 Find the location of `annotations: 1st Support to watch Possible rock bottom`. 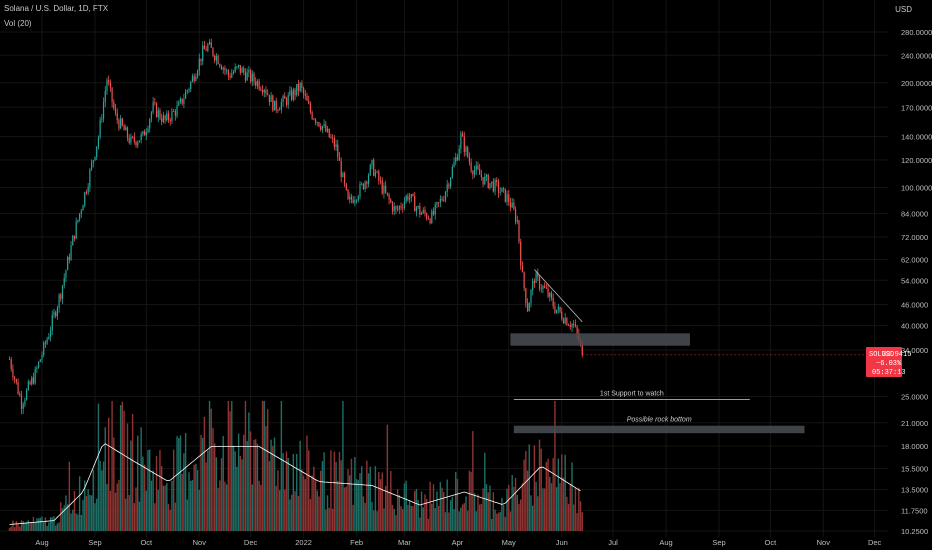

annotations: 1st Support to watch Possible rock bottom is located at coordinates (688, 351).